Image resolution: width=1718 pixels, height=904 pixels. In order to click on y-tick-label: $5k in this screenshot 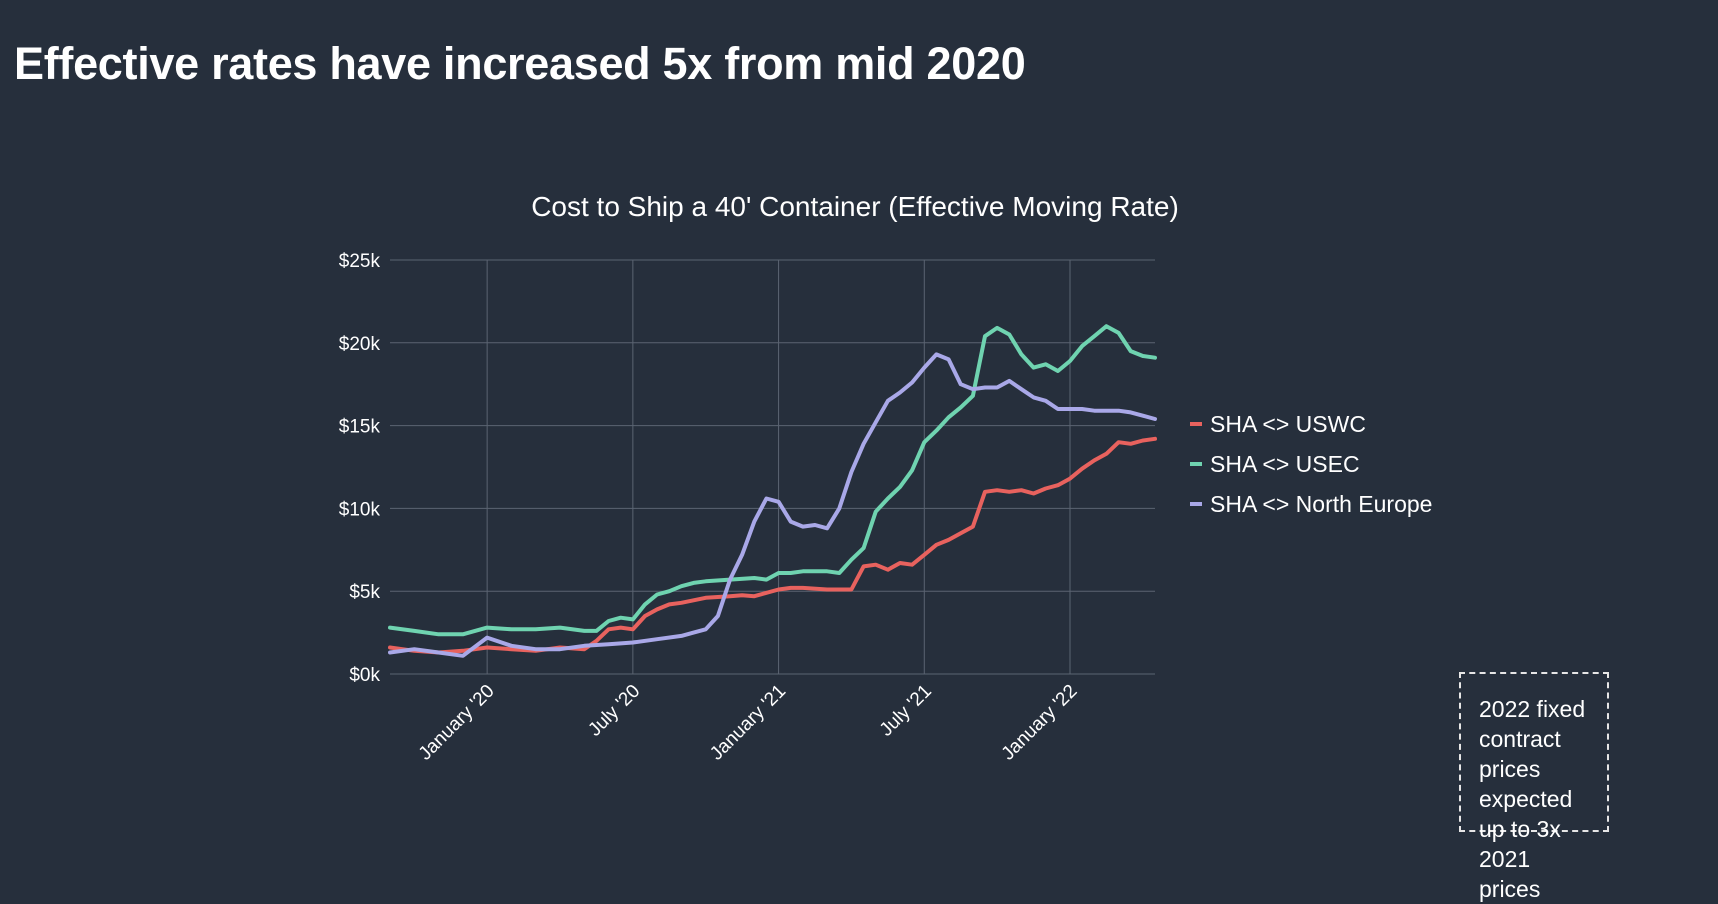, I will do `click(364, 592)`.